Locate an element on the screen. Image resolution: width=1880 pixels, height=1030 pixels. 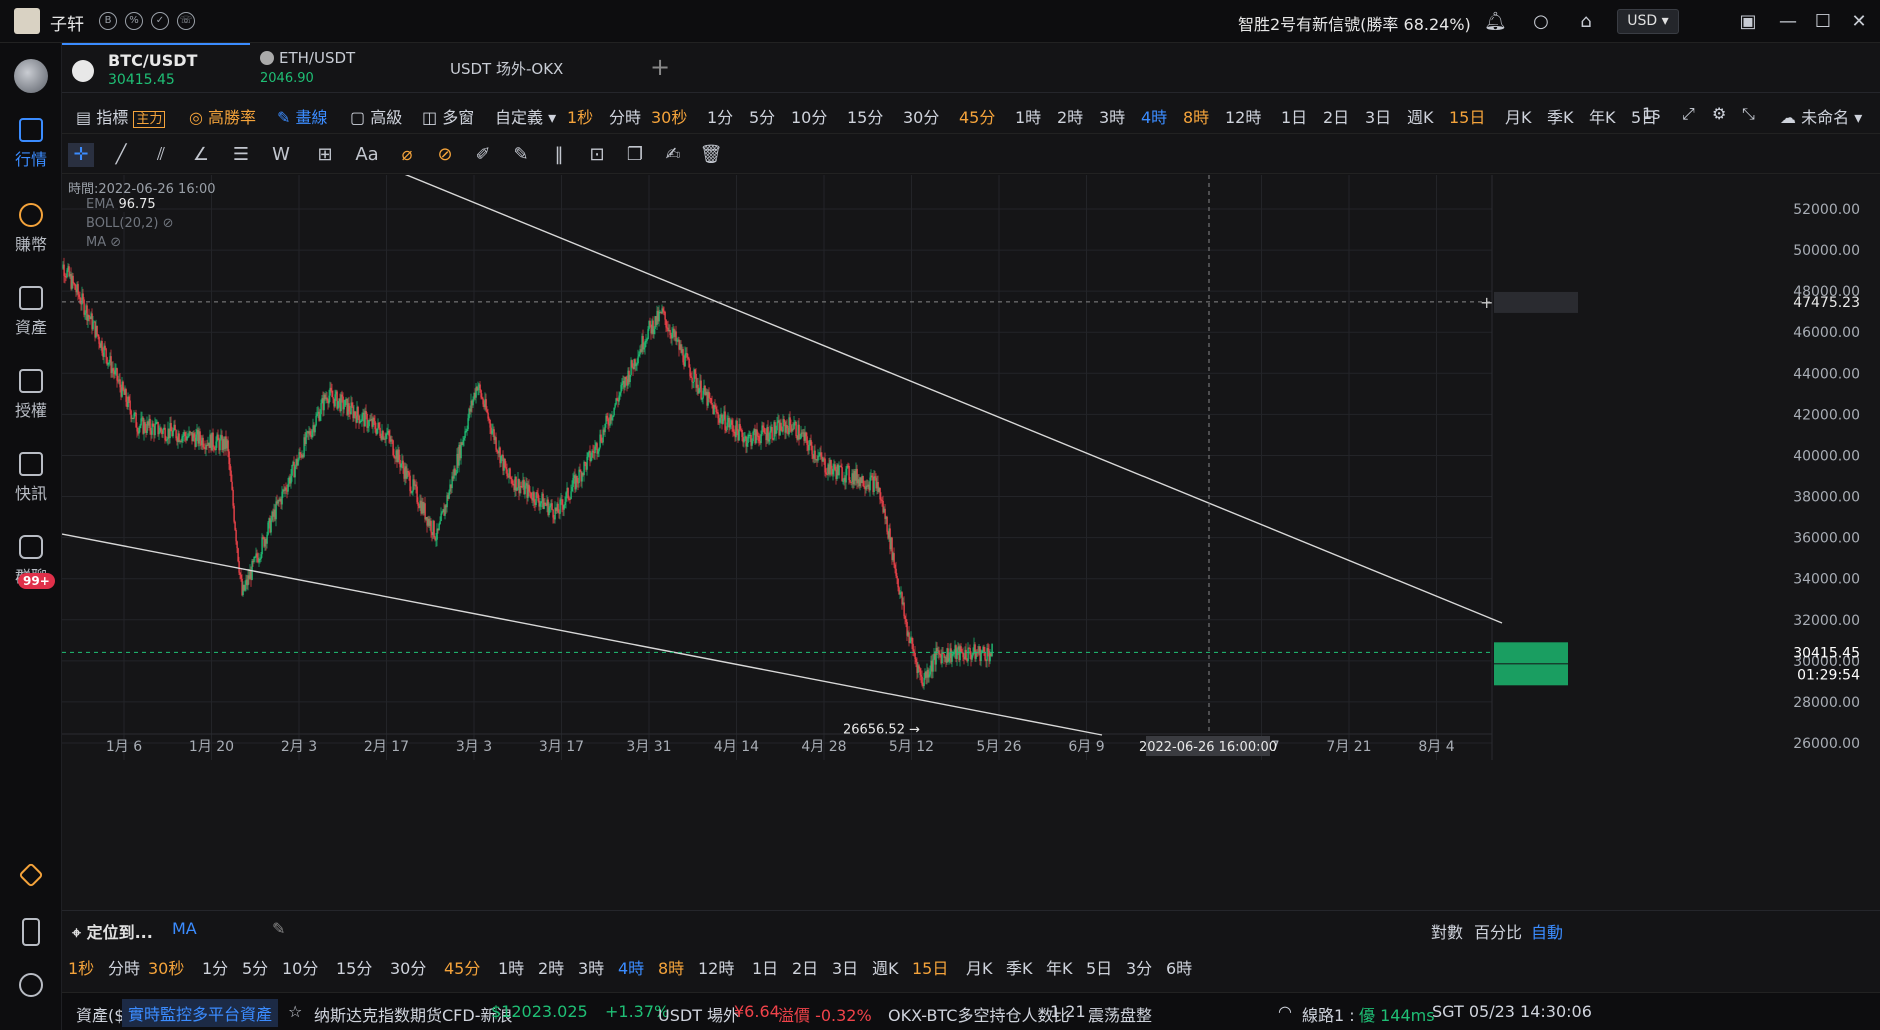
indicator-button: ▤ 指標 主力 is located at coordinates (121, 116).